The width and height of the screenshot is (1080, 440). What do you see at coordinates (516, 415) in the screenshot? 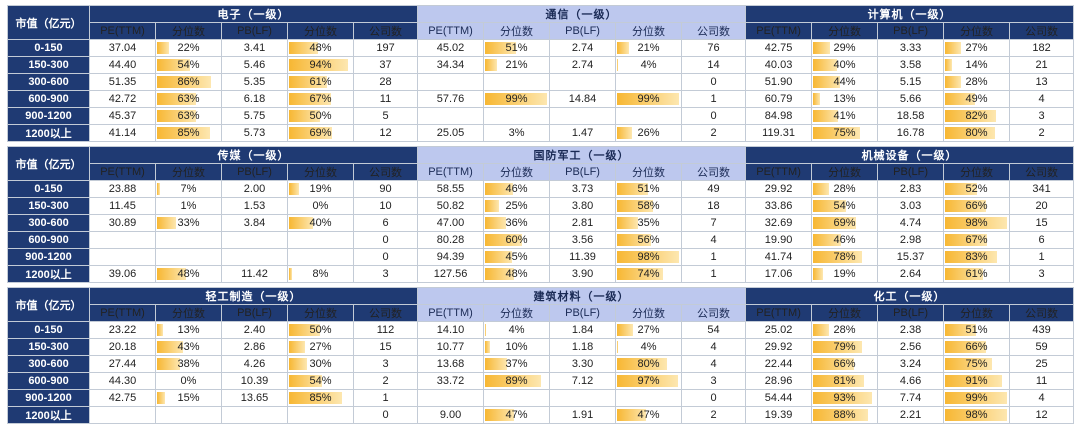
I see `percentile-value: 47%` at bounding box center [516, 415].